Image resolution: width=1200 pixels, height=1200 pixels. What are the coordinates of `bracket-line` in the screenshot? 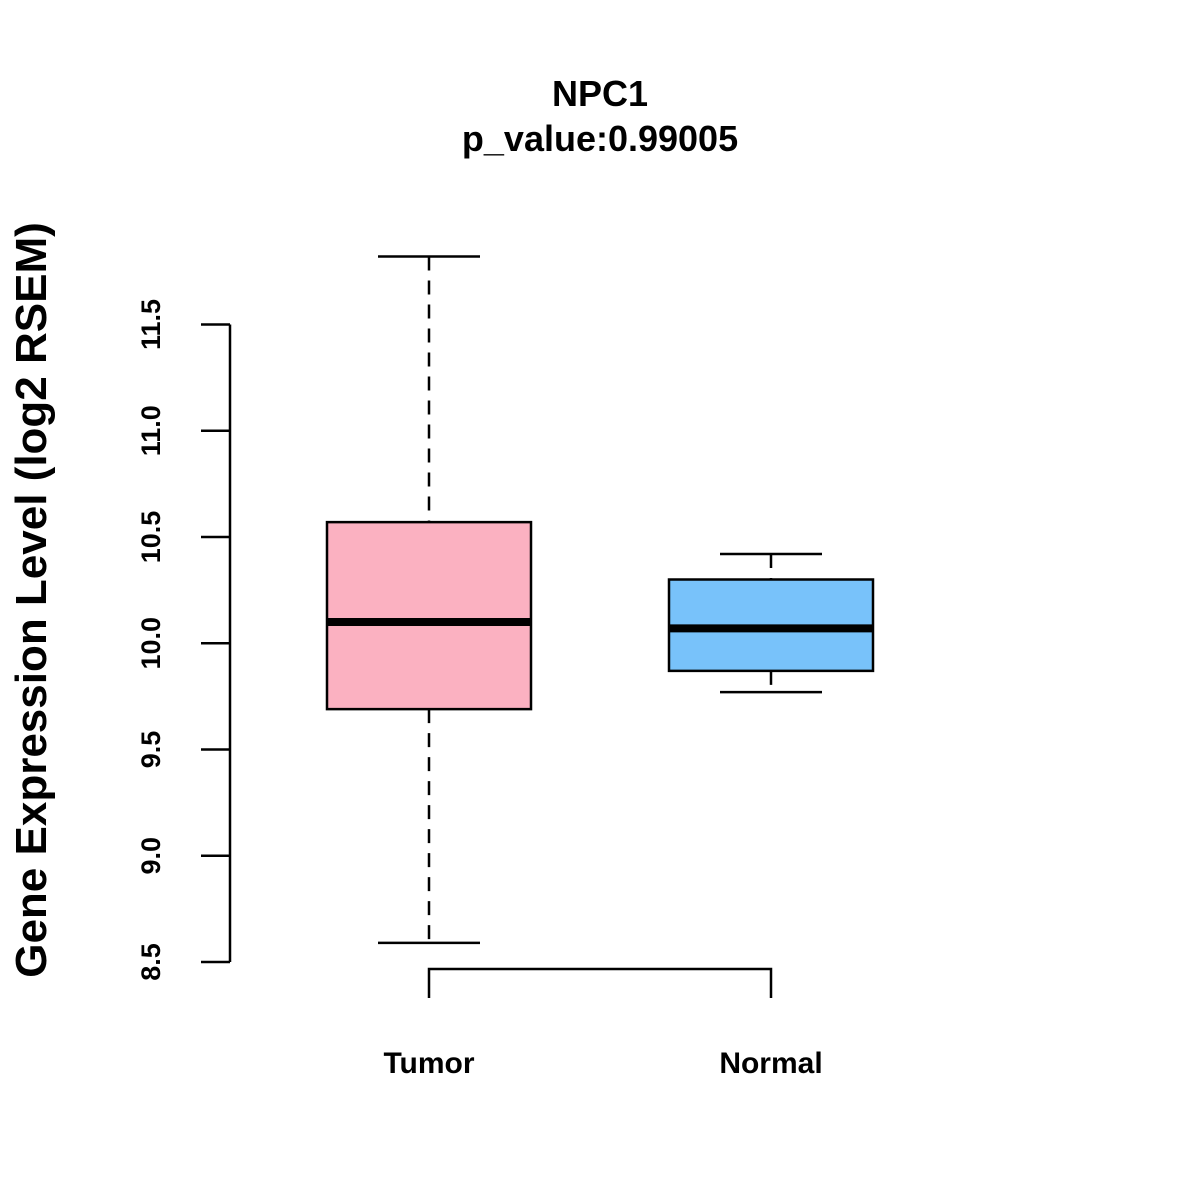 It's located at (600, 982).